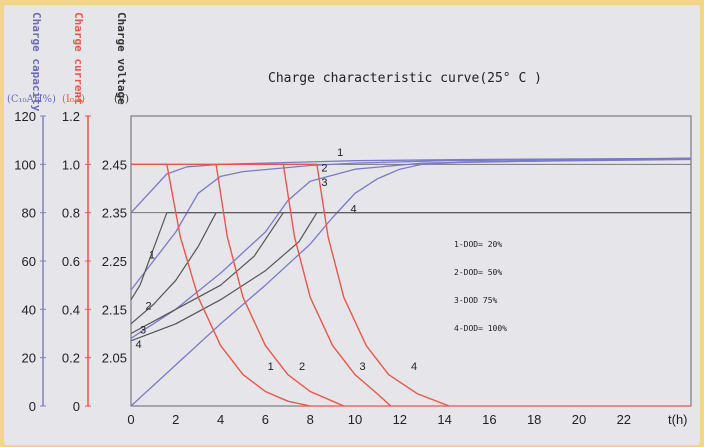 The width and height of the screenshot is (704, 447). I want to click on voltage-tick-label-3: 2.35, so click(114, 213).